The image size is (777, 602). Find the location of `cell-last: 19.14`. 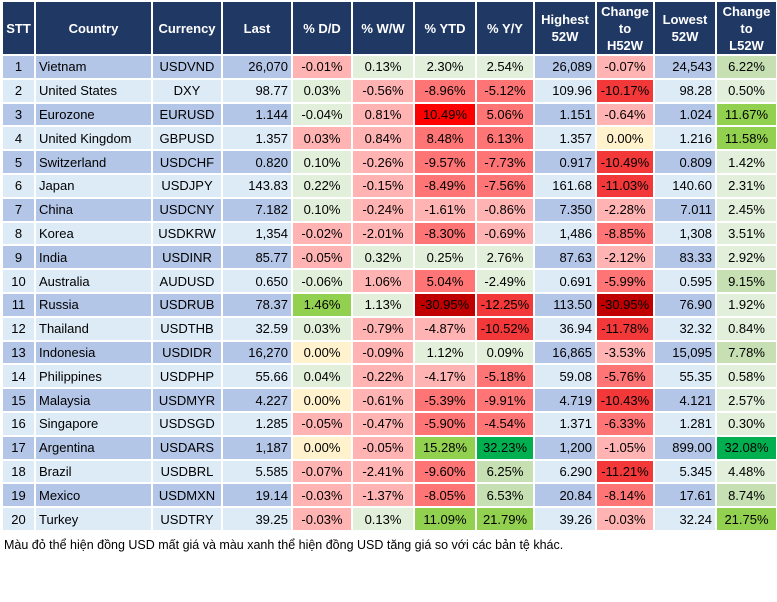

cell-last: 19.14 is located at coordinates (257, 495).